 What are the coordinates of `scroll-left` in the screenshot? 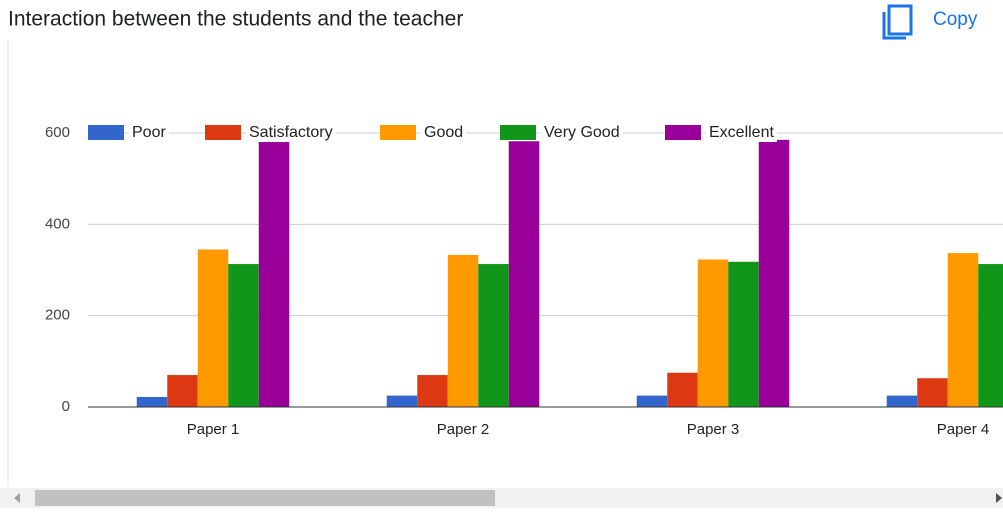 It's located at (17, 498).